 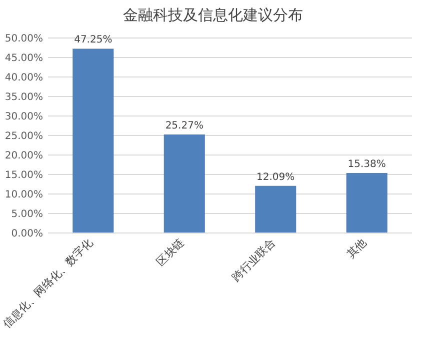 I want to click on x-tick-label: 区块链, so click(x=170, y=252).